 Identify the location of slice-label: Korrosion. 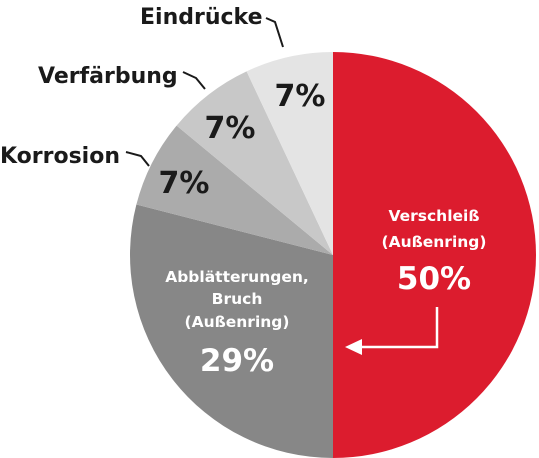
(60, 156).